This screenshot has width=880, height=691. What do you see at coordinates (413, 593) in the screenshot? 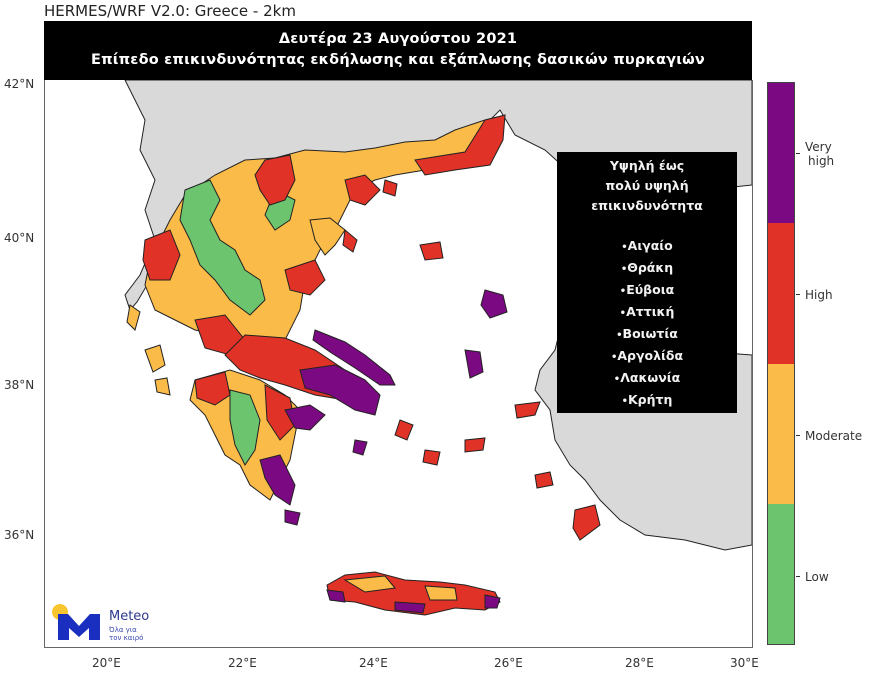
I see `crete` at bounding box center [413, 593].